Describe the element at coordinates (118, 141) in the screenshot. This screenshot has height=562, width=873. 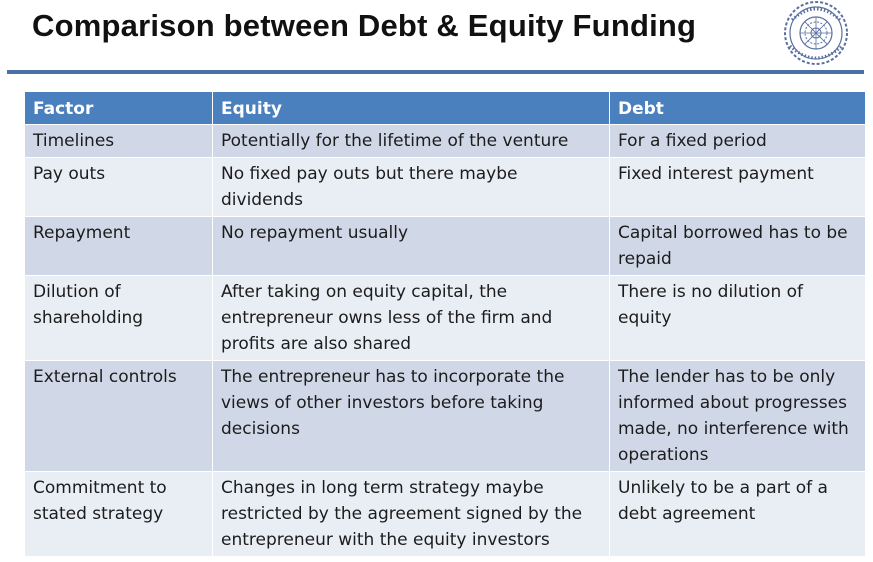
I see `cell-factor: Timelines` at that location.